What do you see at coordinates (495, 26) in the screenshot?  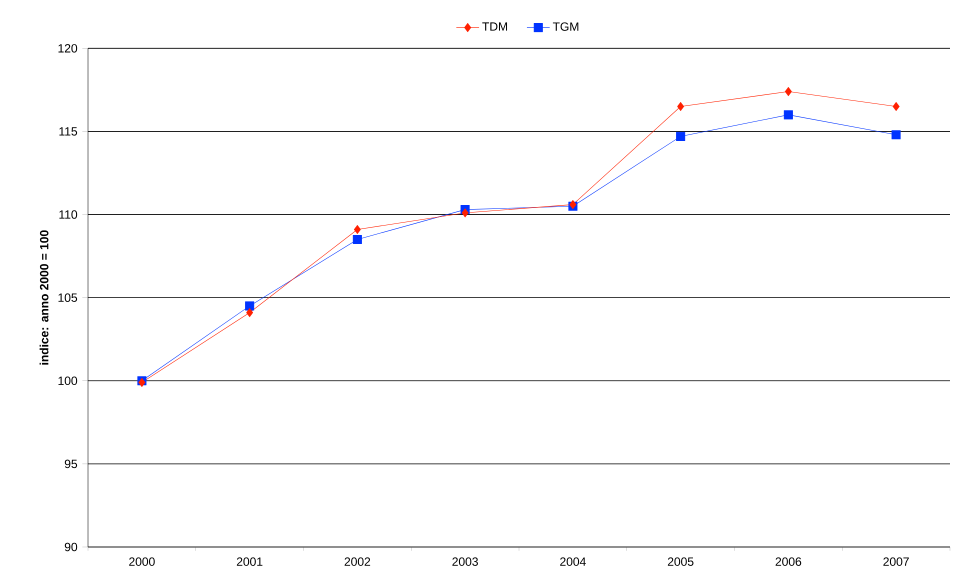 I see `legend-label: TDM` at bounding box center [495, 26].